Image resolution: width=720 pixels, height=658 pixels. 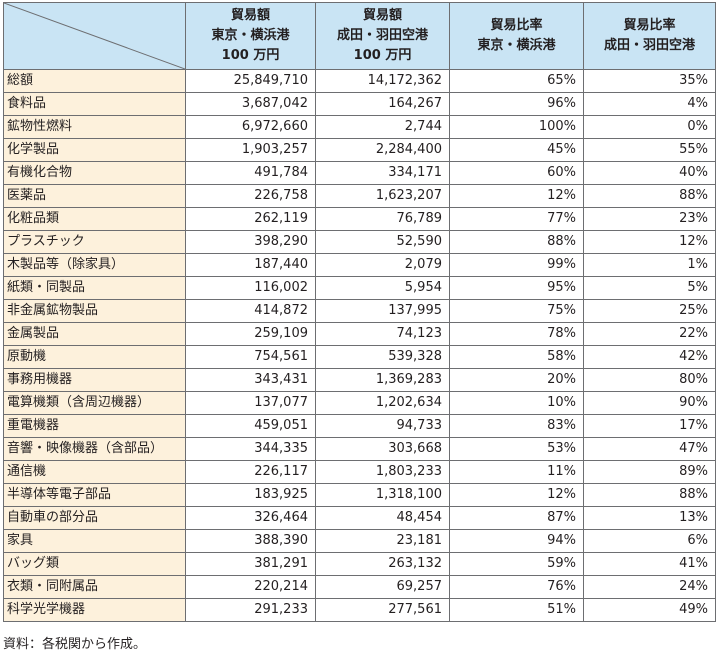 What do you see at coordinates (94, 219) in the screenshot?
I see `item-name-cell: 化粧品類` at bounding box center [94, 219].